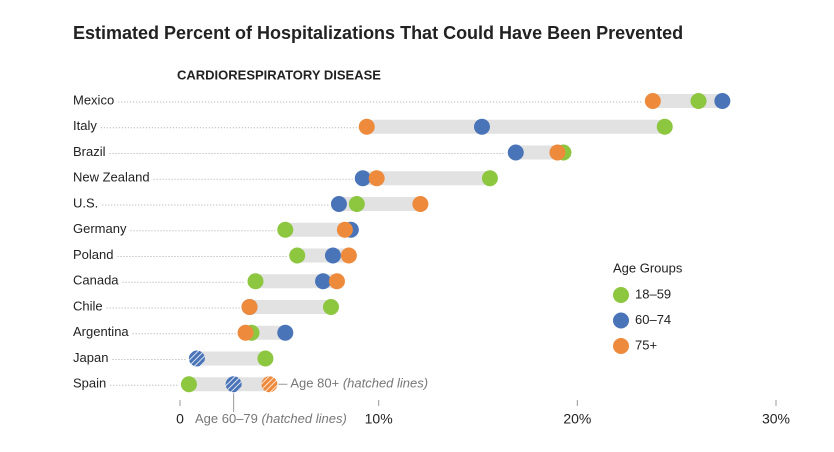 Image resolution: width=834 pixels, height=452 pixels. I want to click on annotation: Age 60–79 (hatched lines), so click(271, 418).